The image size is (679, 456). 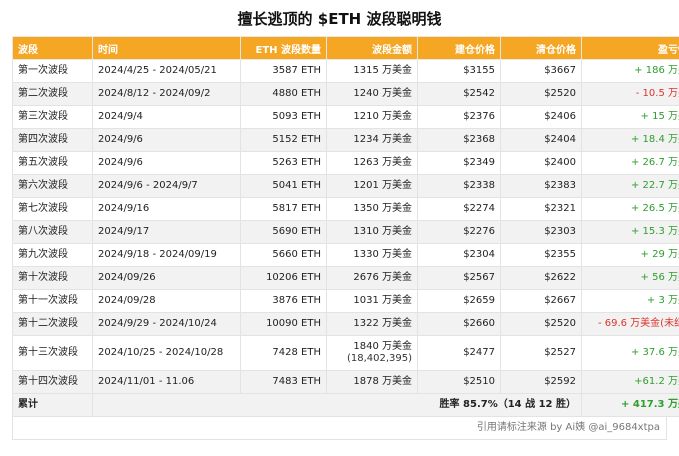 What do you see at coordinates (52, 48) in the screenshot?
I see `column-header-swing: 波段` at bounding box center [52, 48].